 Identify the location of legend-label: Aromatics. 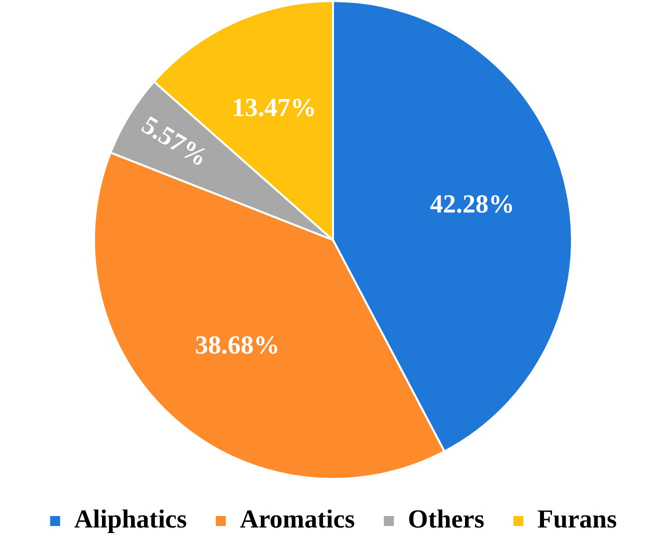
(297, 519).